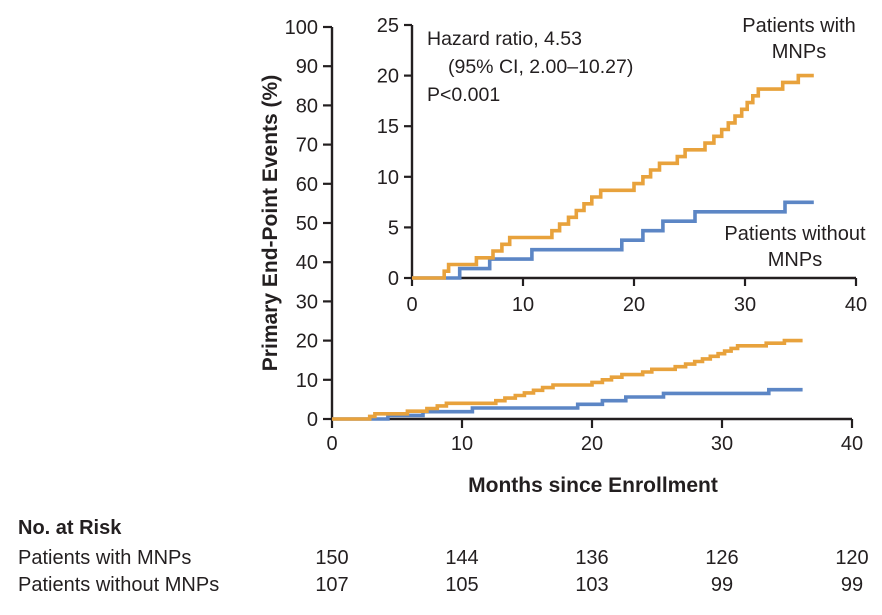  What do you see at coordinates (119, 585) in the screenshot?
I see `risk-row-label: Patients without MNPs` at bounding box center [119, 585].